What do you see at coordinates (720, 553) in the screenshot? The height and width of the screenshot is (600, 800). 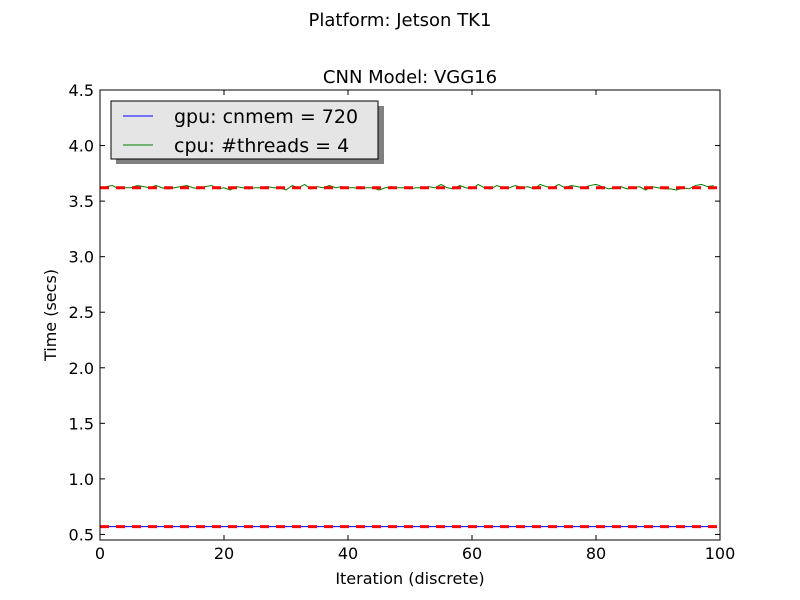 I see `x-tick-label: 100` at bounding box center [720, 553].